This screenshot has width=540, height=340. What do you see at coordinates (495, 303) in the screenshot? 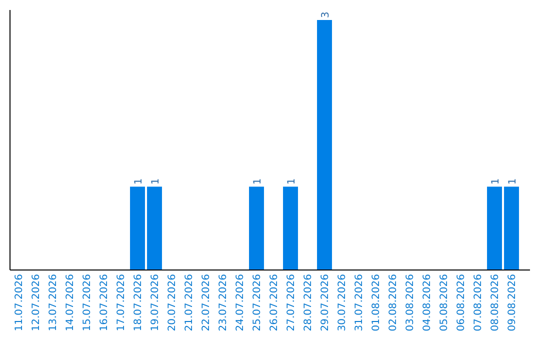
I see `x-tick-label: 08.08.2026` at bounding box center [495, 303].